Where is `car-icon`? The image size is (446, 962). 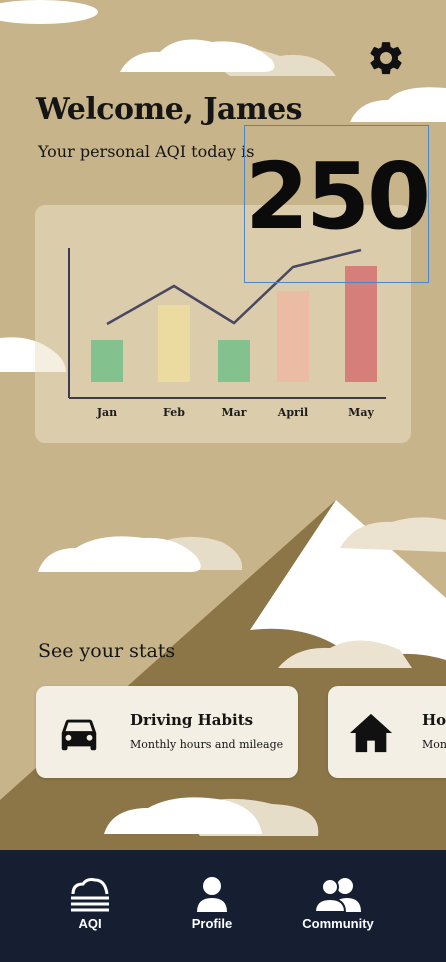 car-icon is located at coordinates (79, 735).